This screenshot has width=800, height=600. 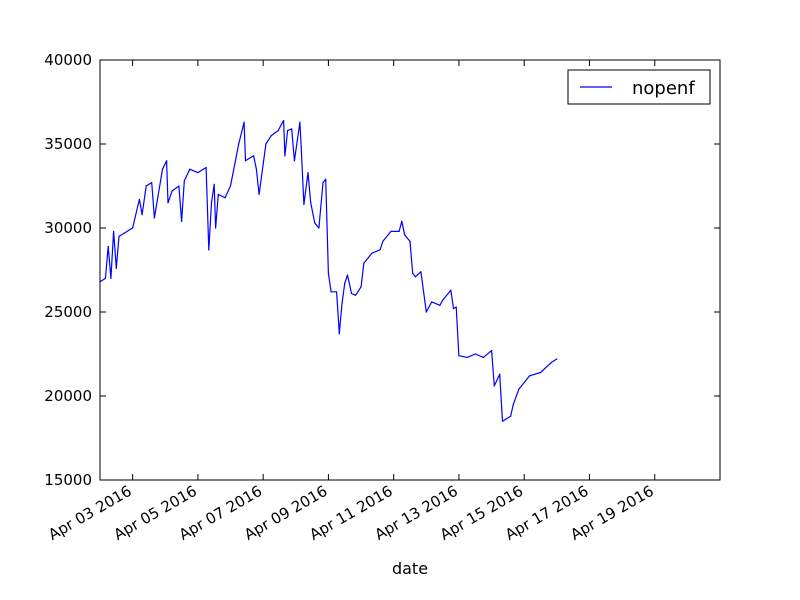 What do you see at coordinates (68, 60) in the screenshot?
I see `y-tick-label: 40000` at bounding box center [68, 60].